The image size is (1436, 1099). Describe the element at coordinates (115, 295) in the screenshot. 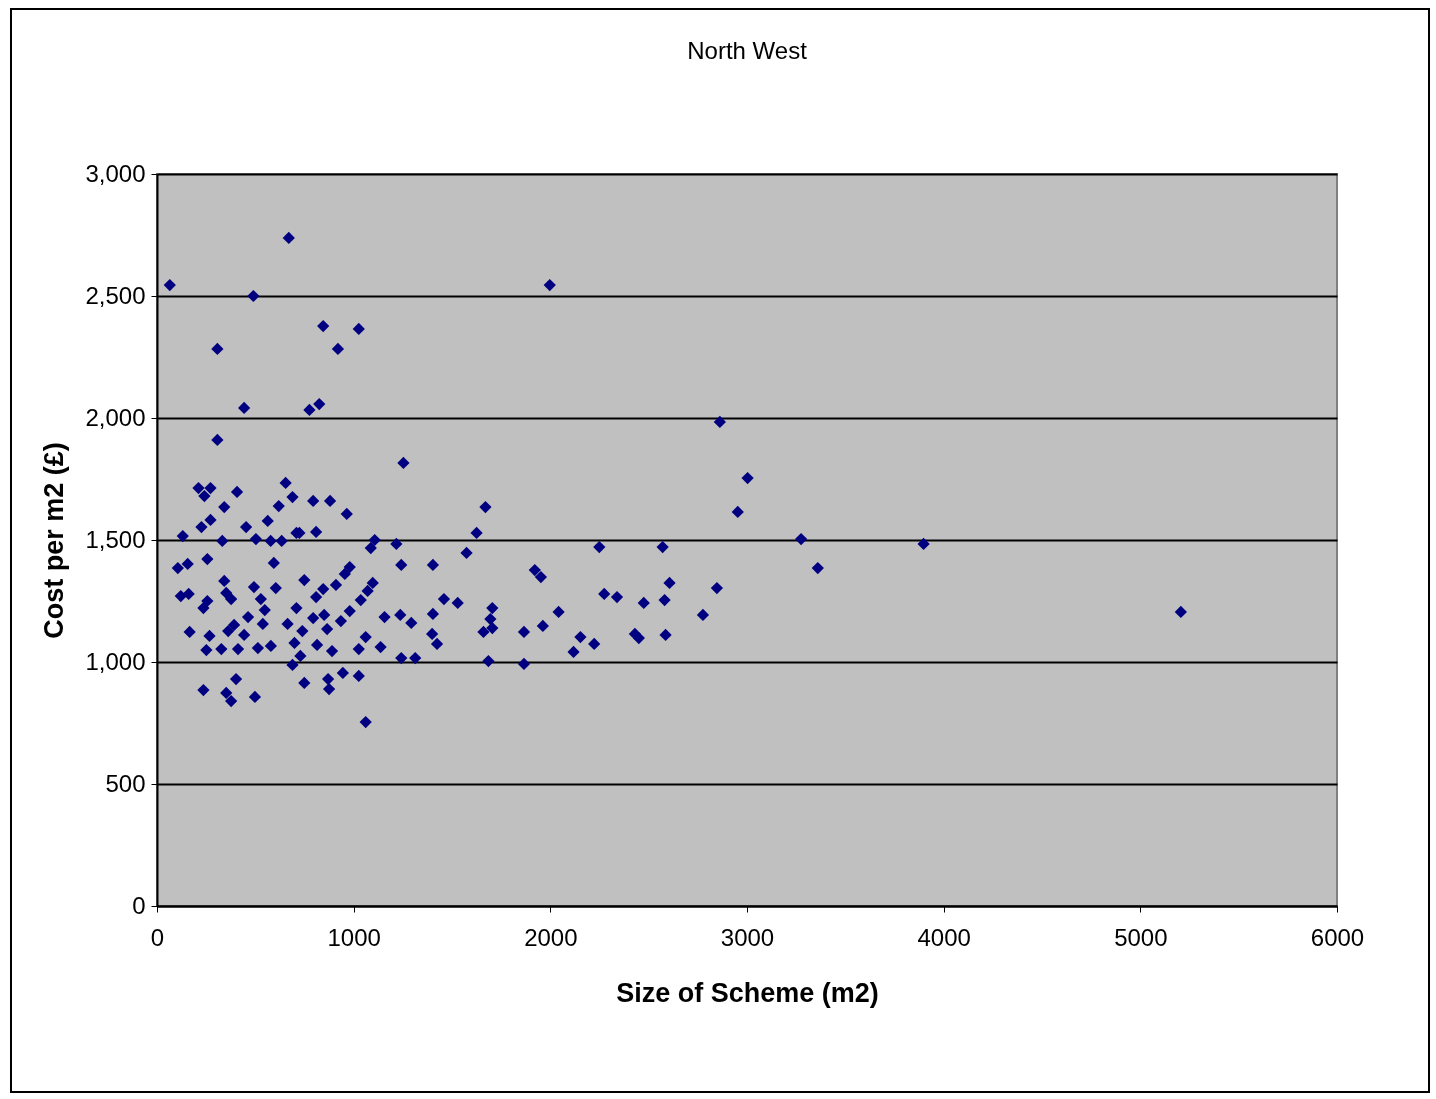

I see `y-tick-label: 2,500` at that location.